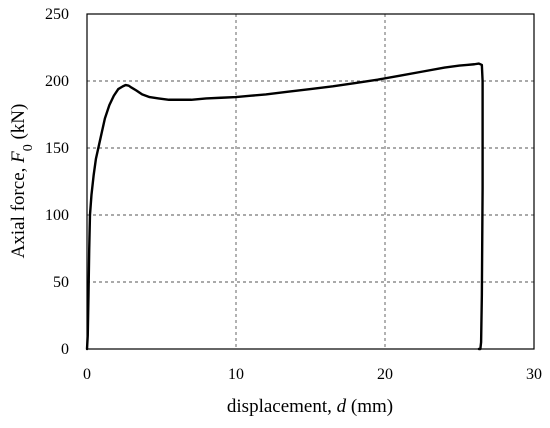  What do you see at coordinates (57, 215) in the screenshot?
I see `y-tick-label: 100` at bounding box center [57, 215].